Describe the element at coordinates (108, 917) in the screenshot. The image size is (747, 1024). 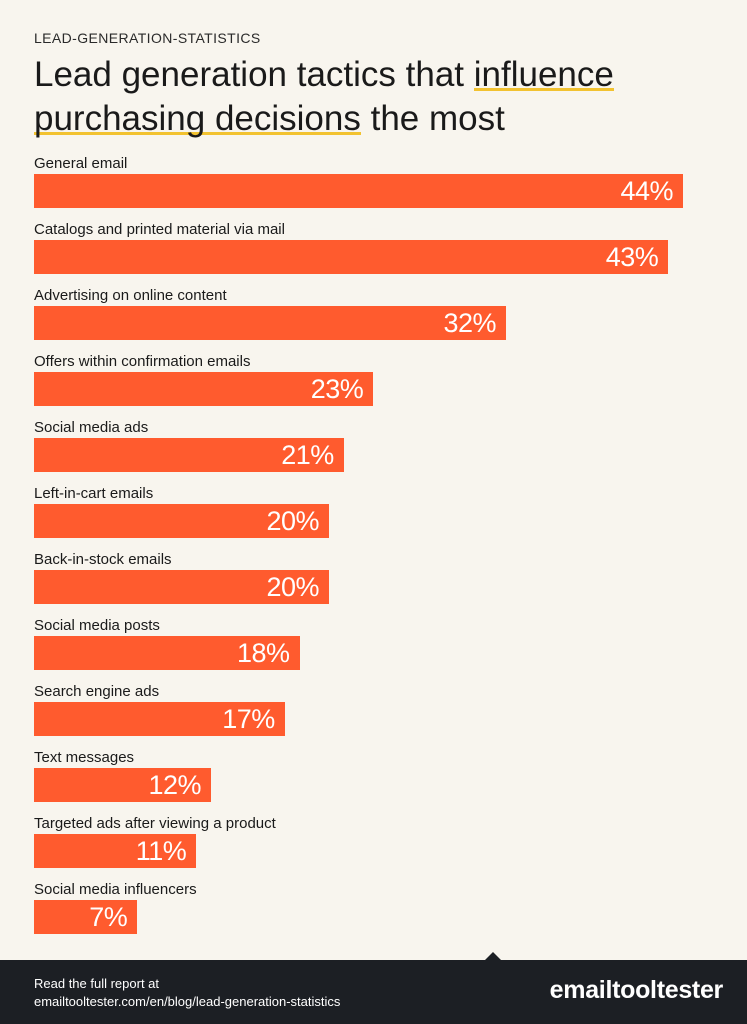
I see `value-label: 7%` at that location.